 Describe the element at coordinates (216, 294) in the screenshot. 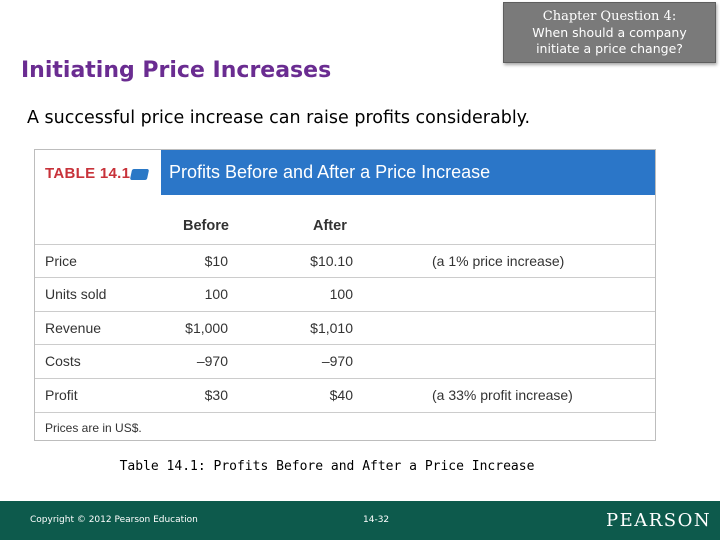

I see `before-value: 100` at that location.